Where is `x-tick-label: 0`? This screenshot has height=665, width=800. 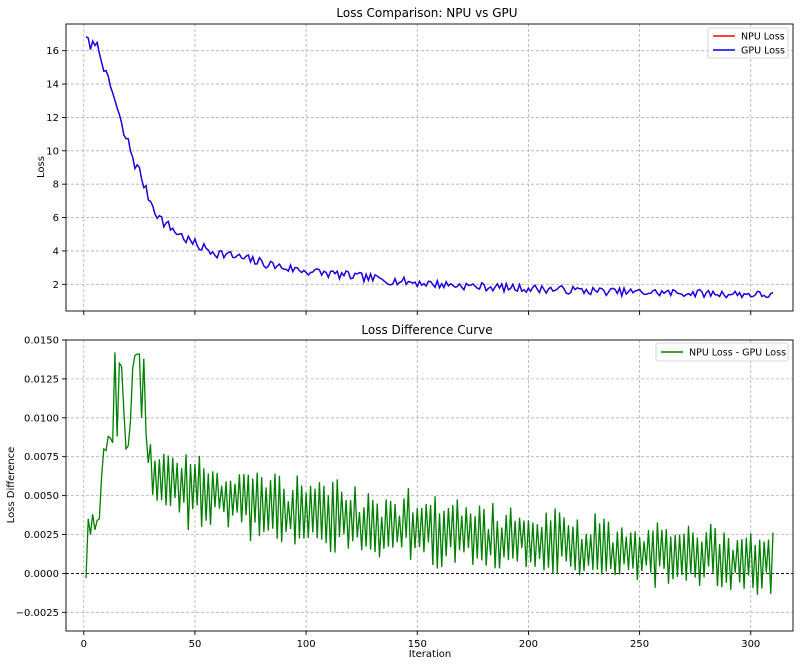 x-tick-label: 0 is located at coordinates (84, 644).